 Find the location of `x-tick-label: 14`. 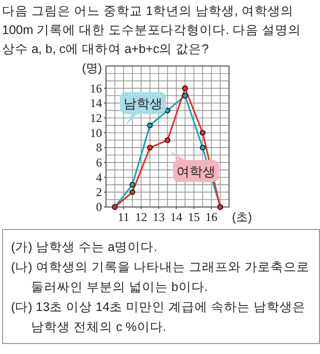

x-tick-label: 14 is located at coordinates (176, 217).